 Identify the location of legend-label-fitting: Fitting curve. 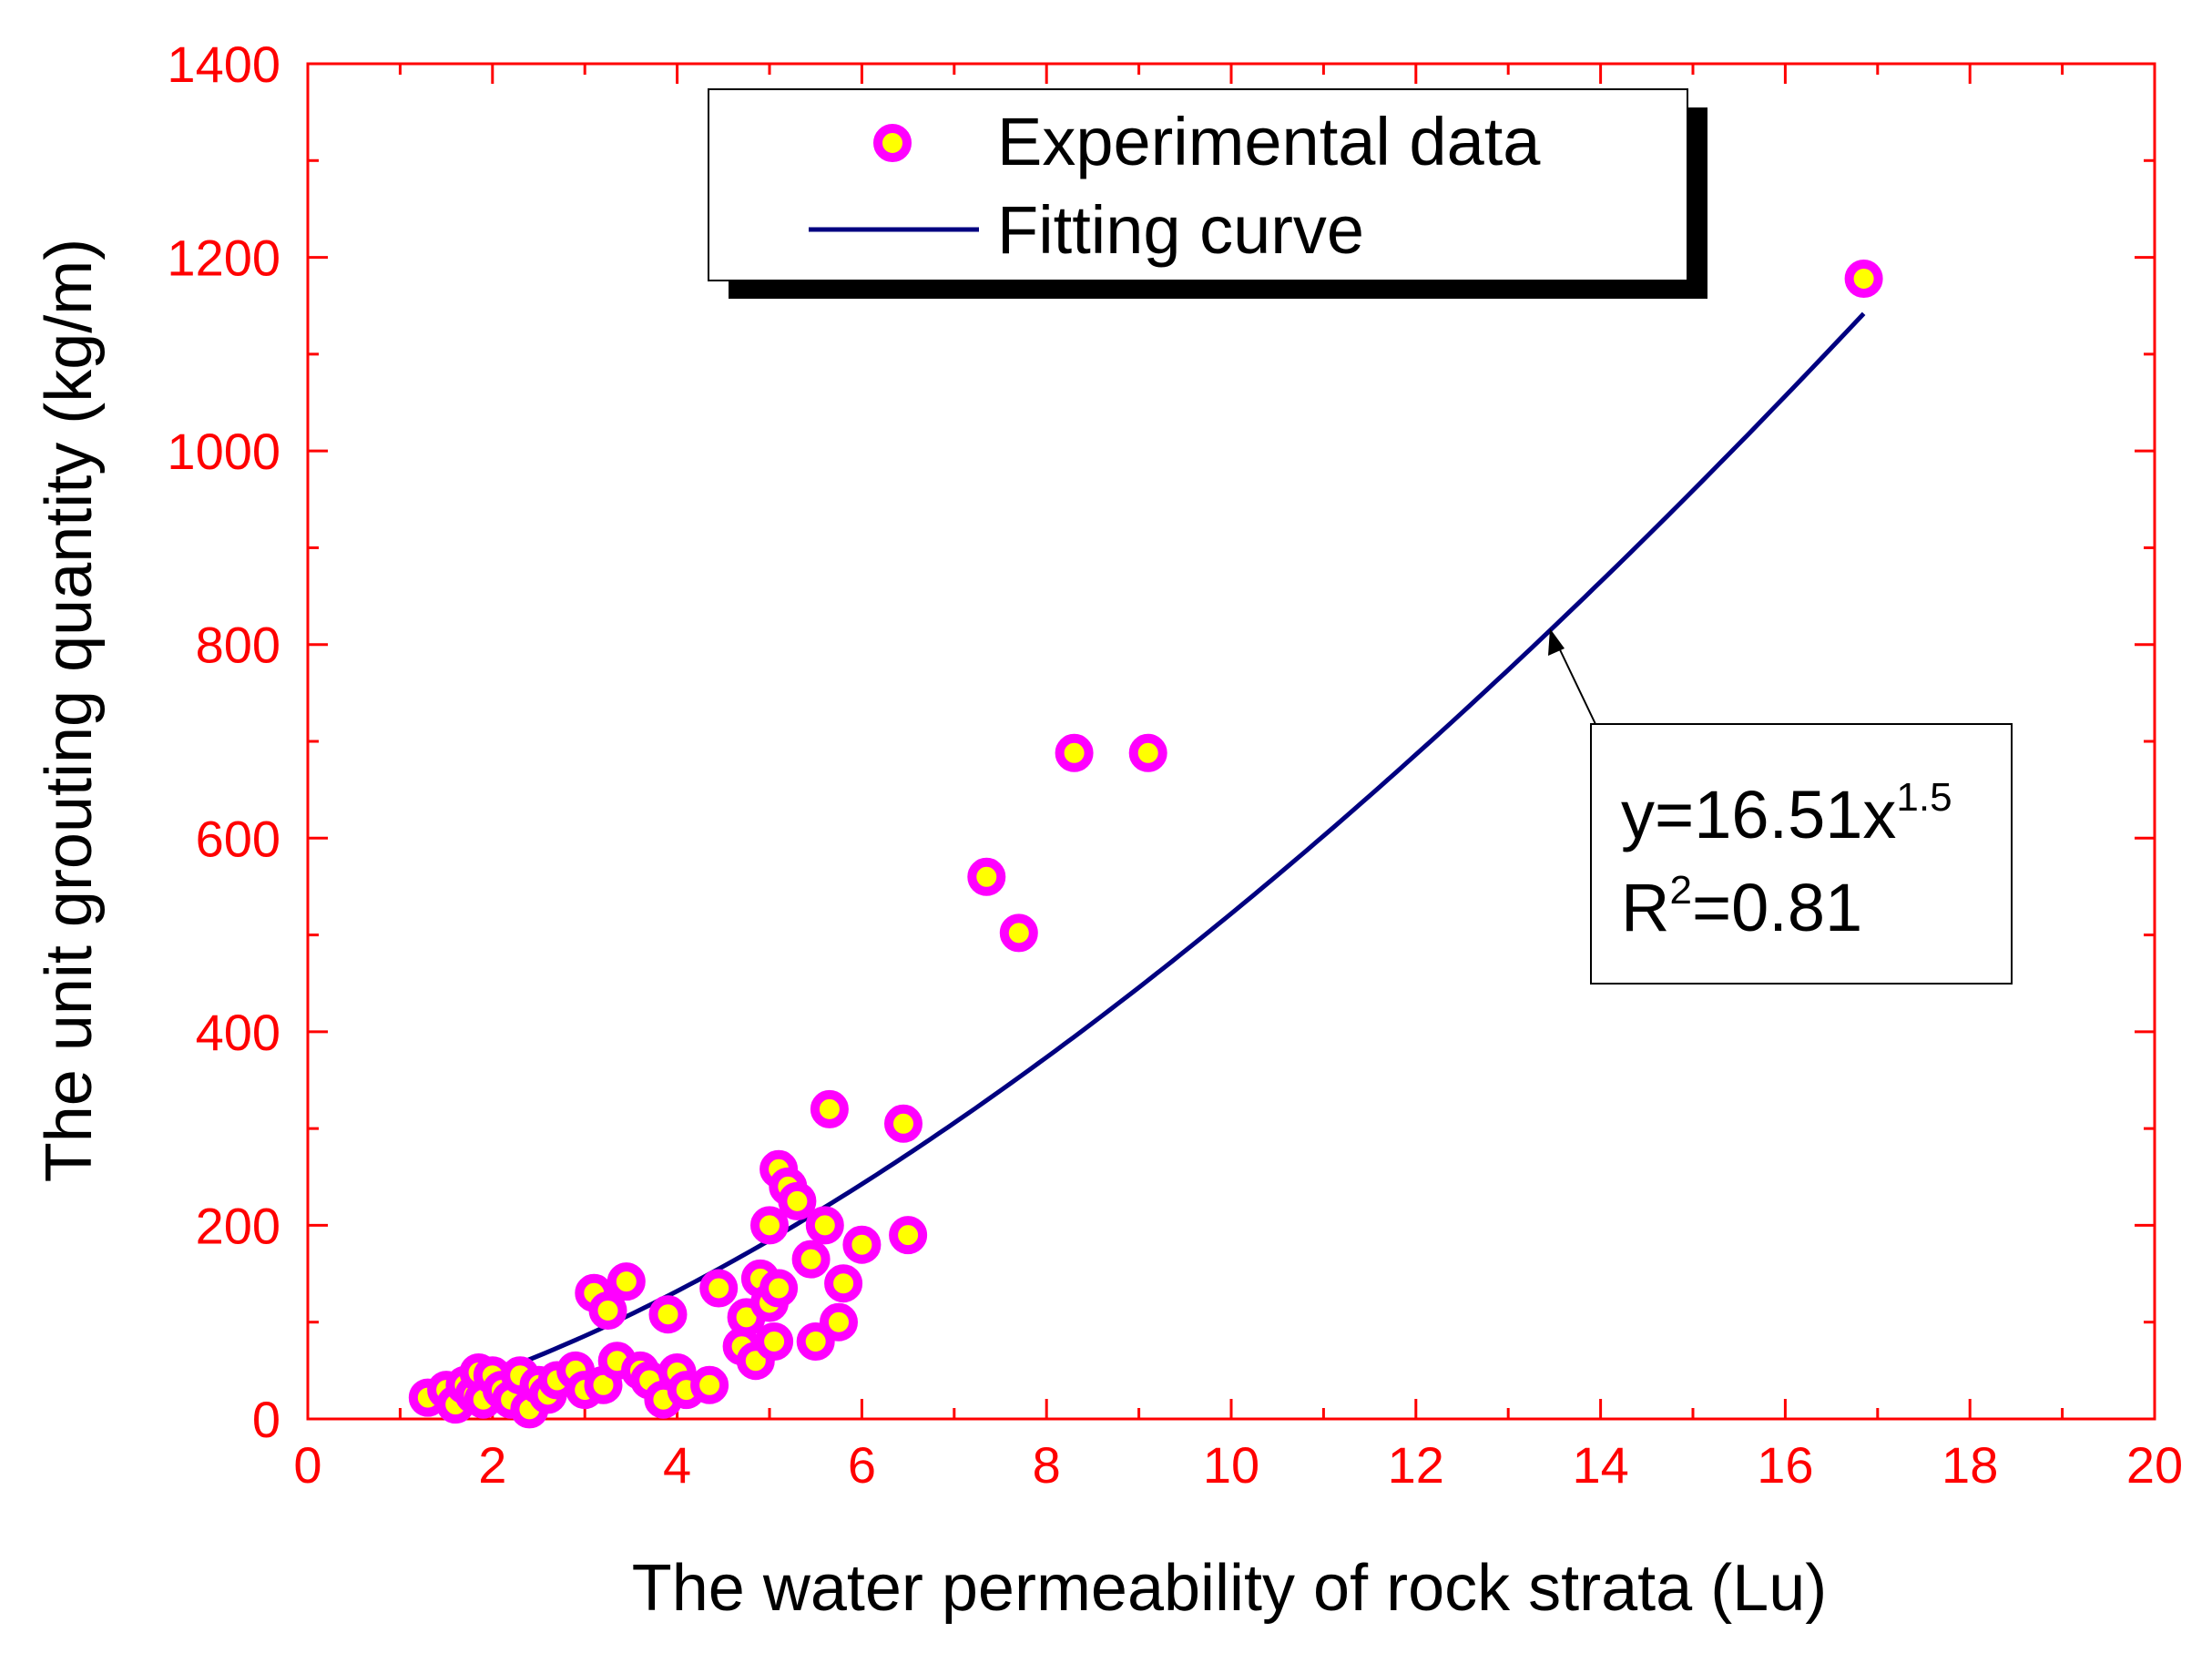
(1180, 230).